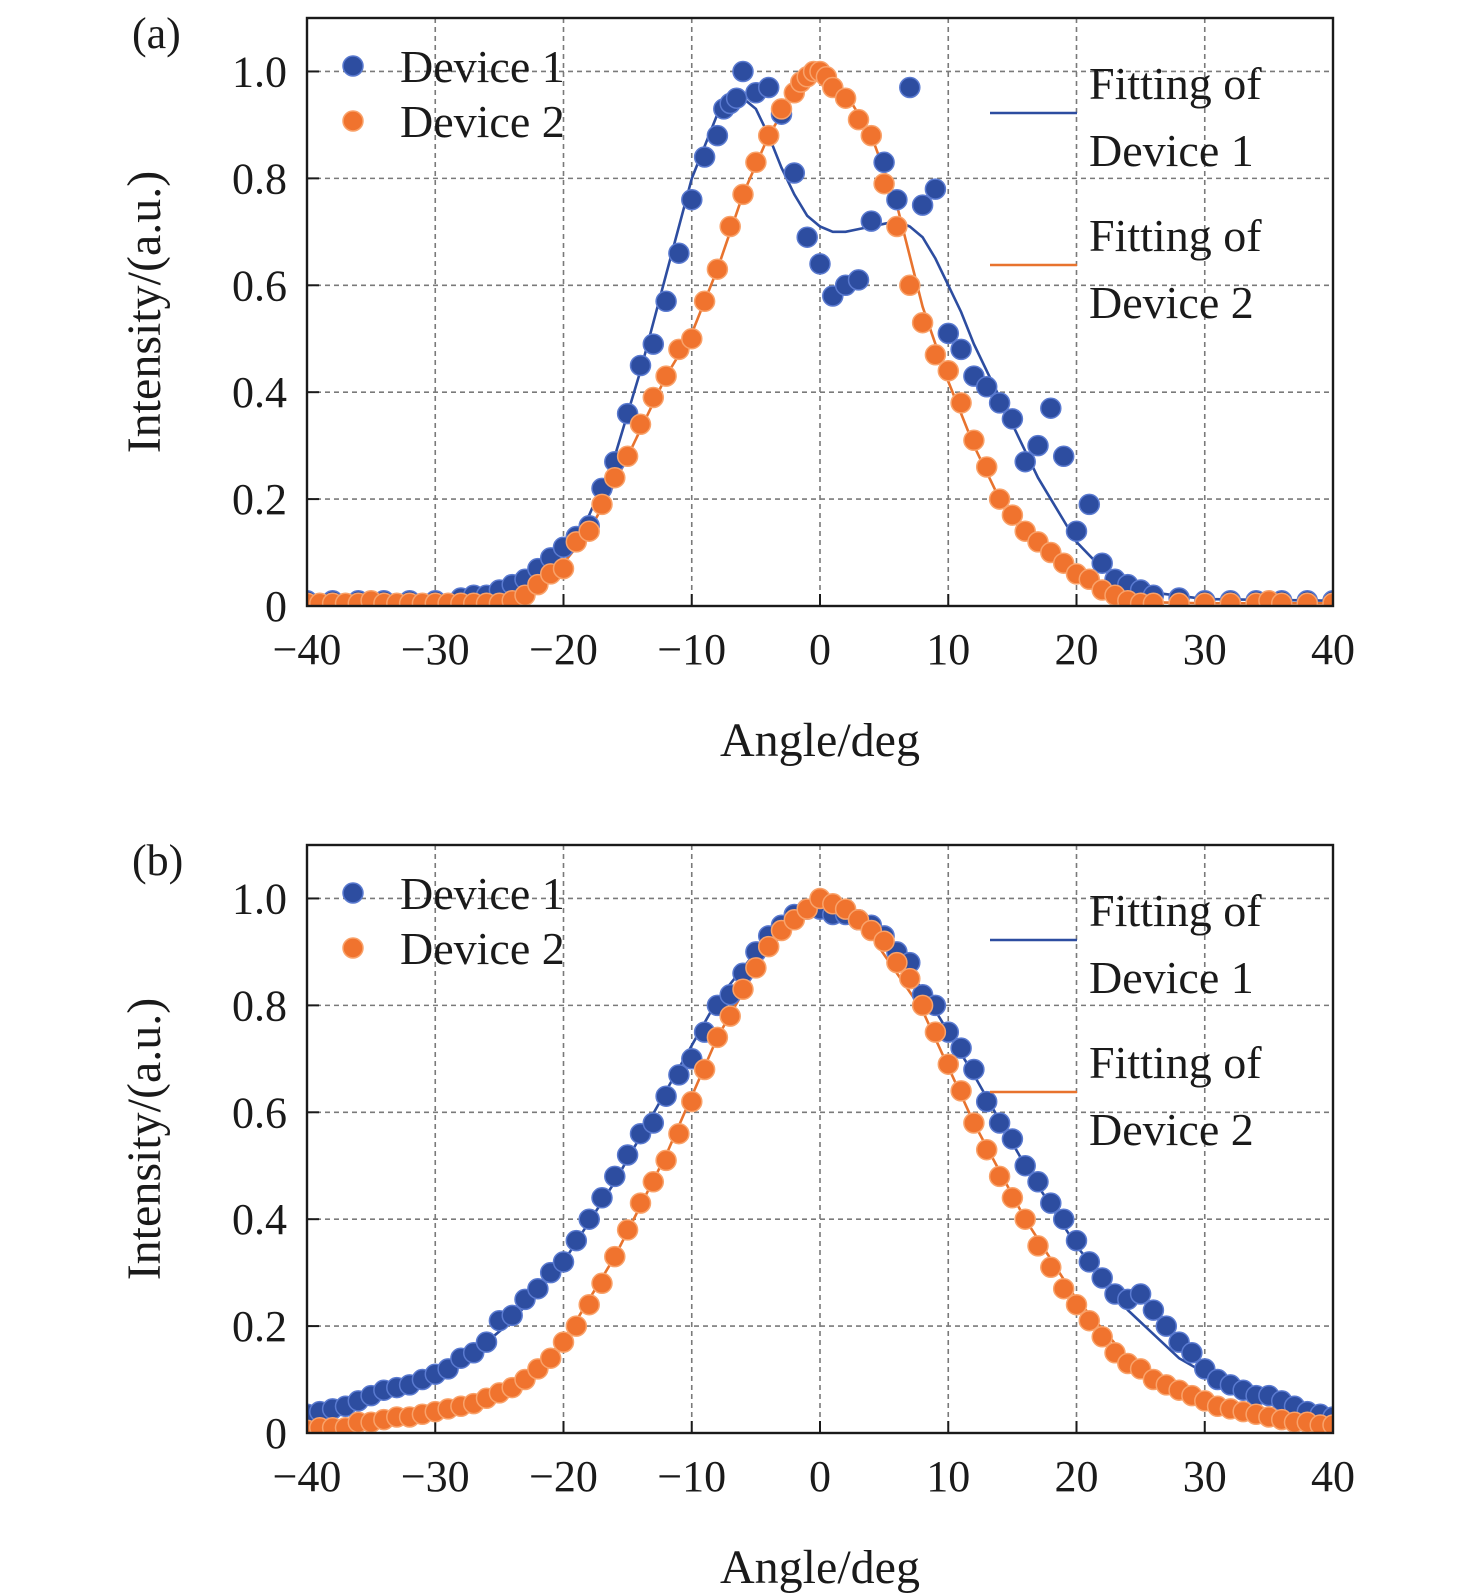  Describe the element at coordinates (259, 178) in the screenshot. I see `y-tick-label: 0.8` at that location.